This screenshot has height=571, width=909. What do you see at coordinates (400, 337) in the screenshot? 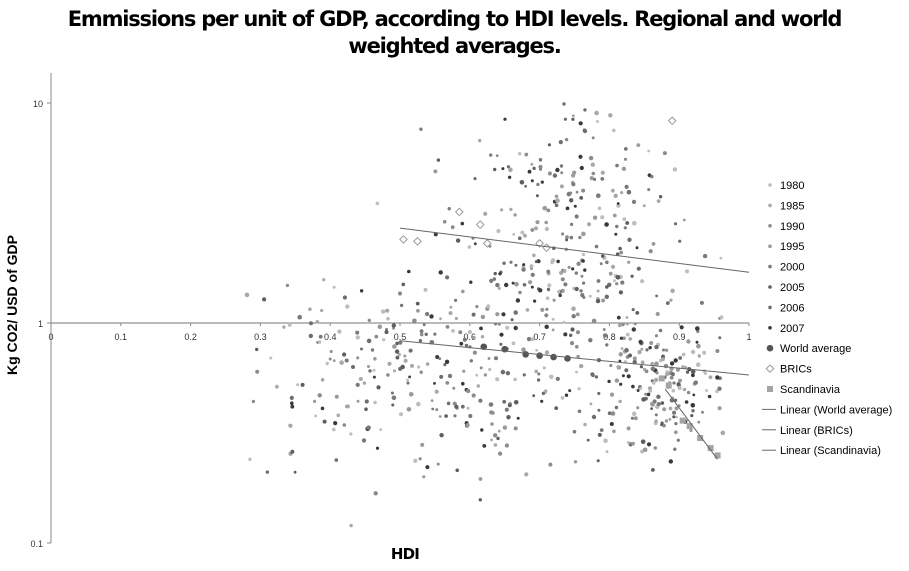
I see `x-tick-label: 0.5` at bounding box center [400, 337].